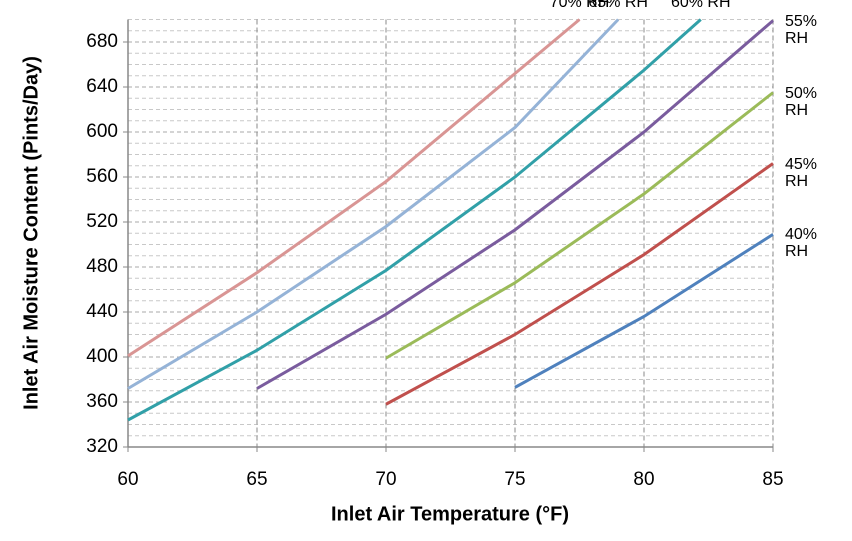 The width and height of the screenshot is (852, 541). What do you see at coordinates (102, 41) in the screenshot?
I see `y-tick-label: 680` at bounding box center [102, 41].